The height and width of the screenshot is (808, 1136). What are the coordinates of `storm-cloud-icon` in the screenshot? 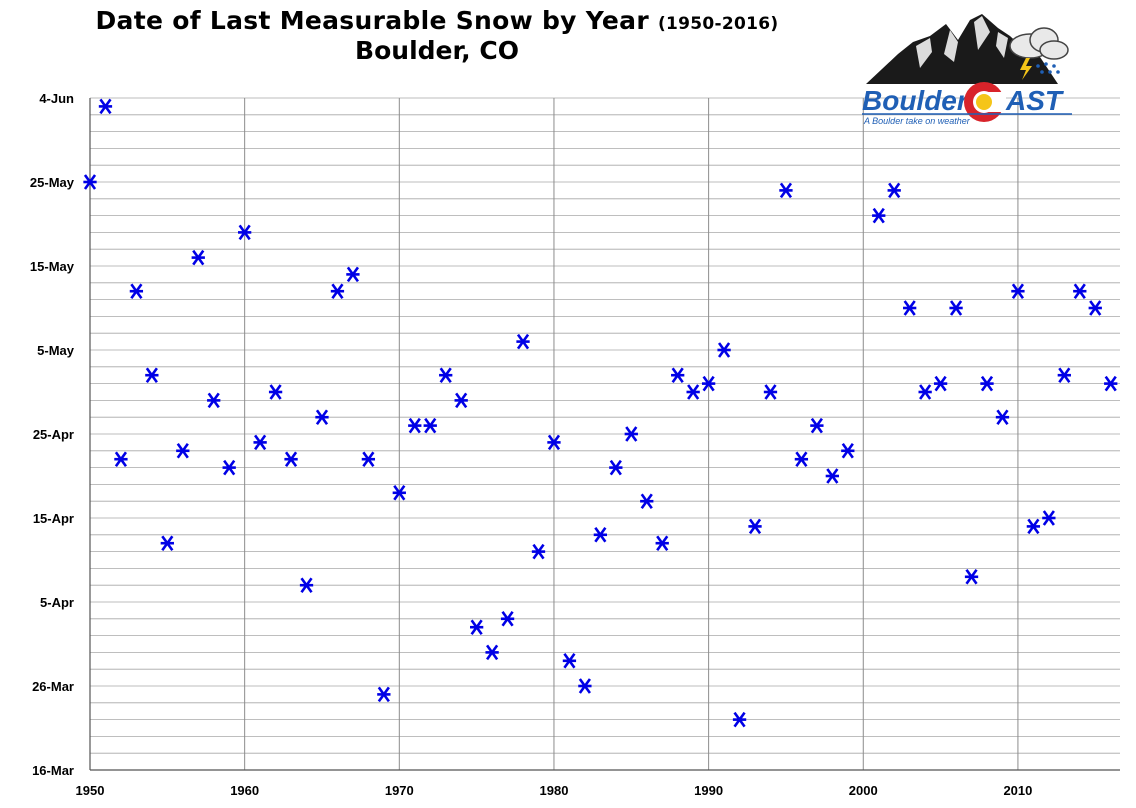 It's located at (1039, 53).